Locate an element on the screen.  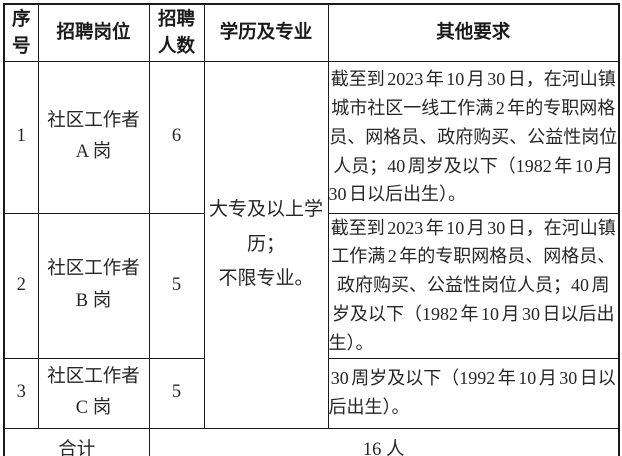
header-position: 招聘岗位 is located at coordinates (93, 32).